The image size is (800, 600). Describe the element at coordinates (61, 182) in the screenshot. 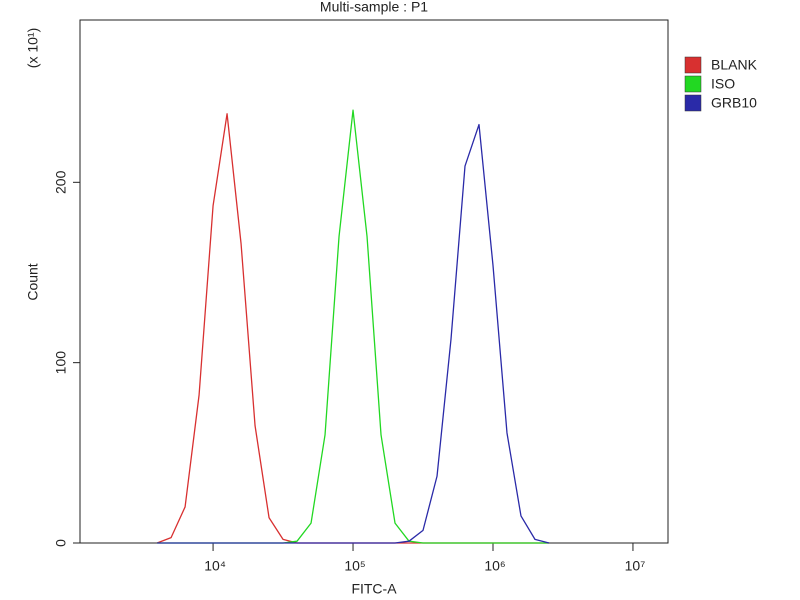

I see `y-tick-label: 200` at that location.